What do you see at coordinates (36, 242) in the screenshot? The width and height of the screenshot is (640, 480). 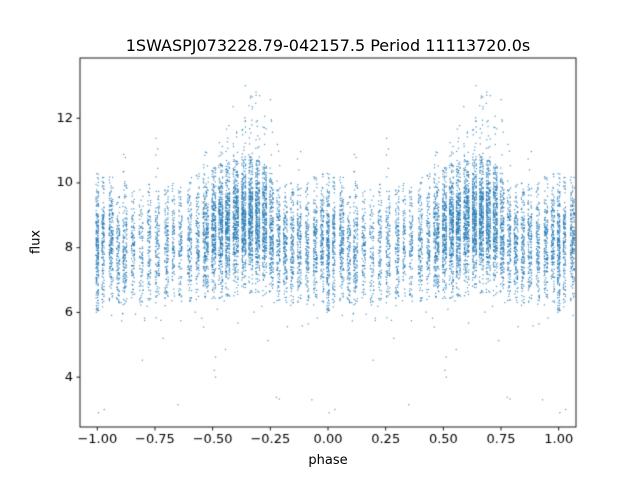 I see `y-axis-label: flux` at bounding box center [36, 242].